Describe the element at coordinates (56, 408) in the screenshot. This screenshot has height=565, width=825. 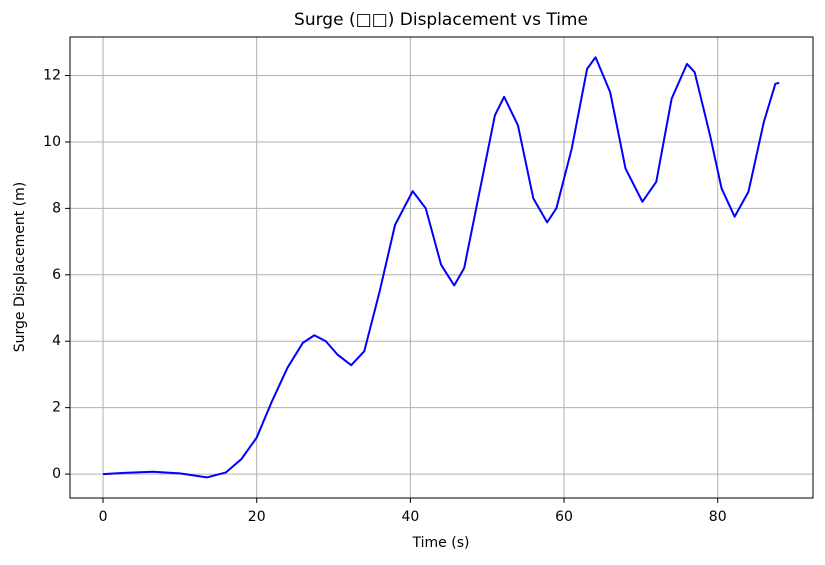
I see `y-tick-label: 2` at that location.